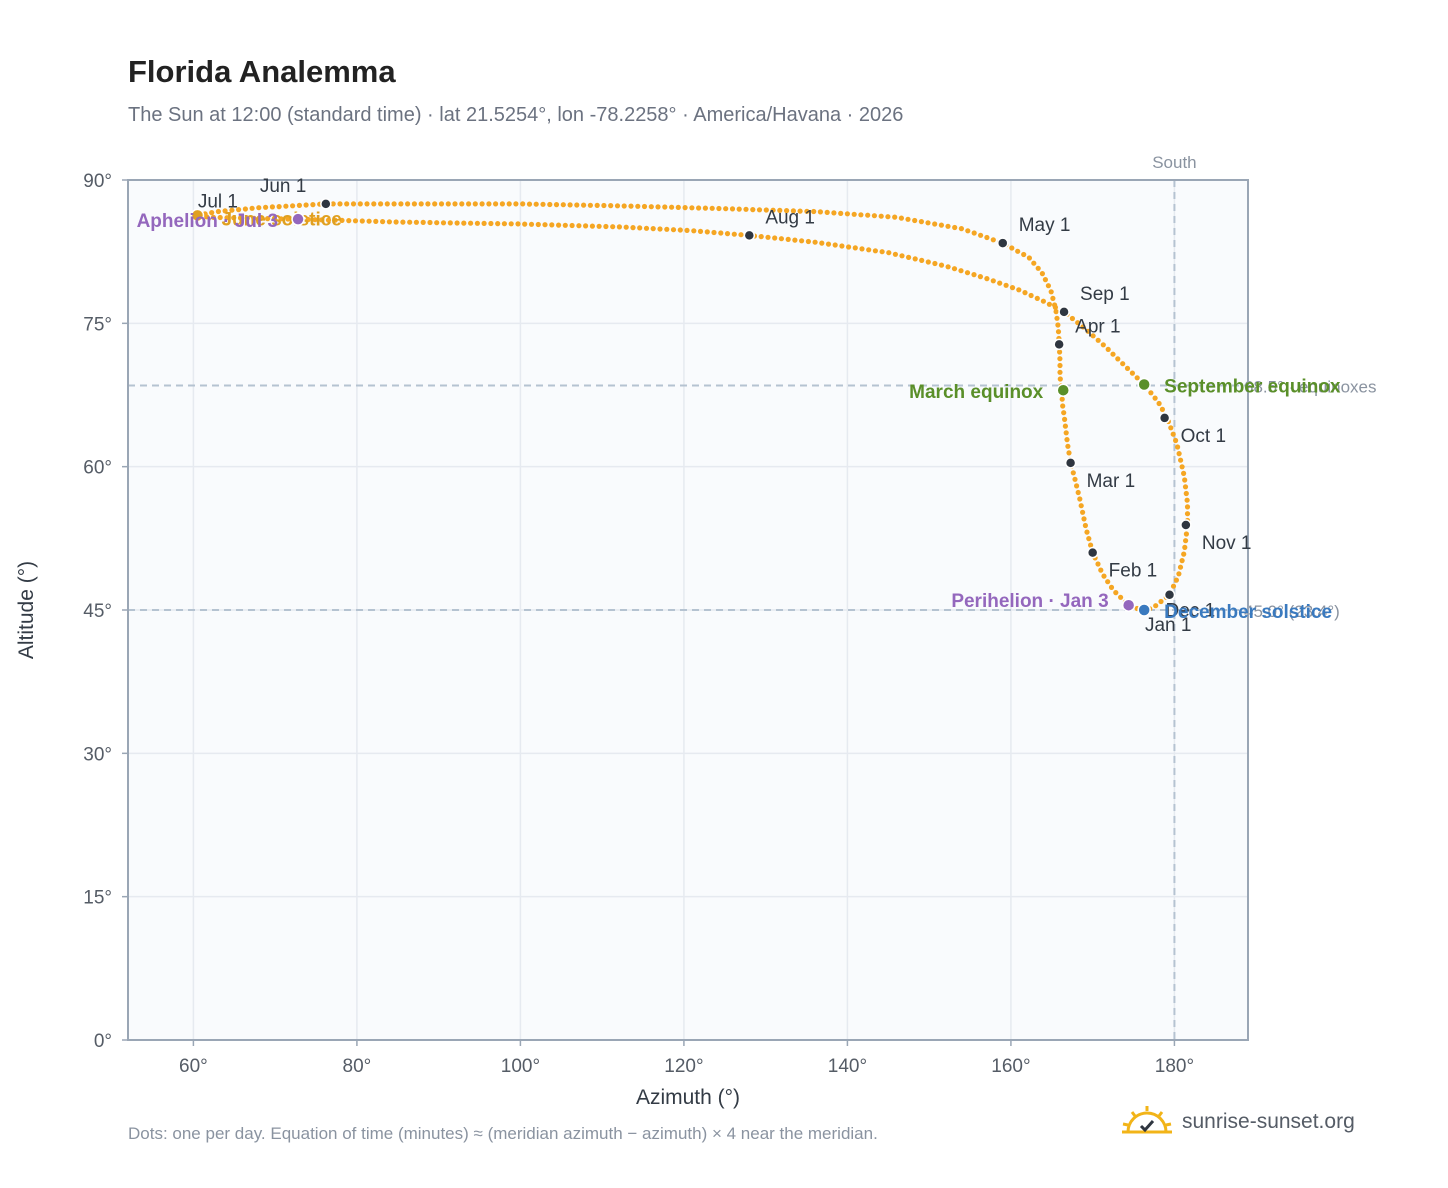 Image resolution: width=1448 pixels, height=1188 pixels. Describe the element at coordinates (1191, 611) in the screenshot. I see `month-marker-label: Dec 1` at that location.